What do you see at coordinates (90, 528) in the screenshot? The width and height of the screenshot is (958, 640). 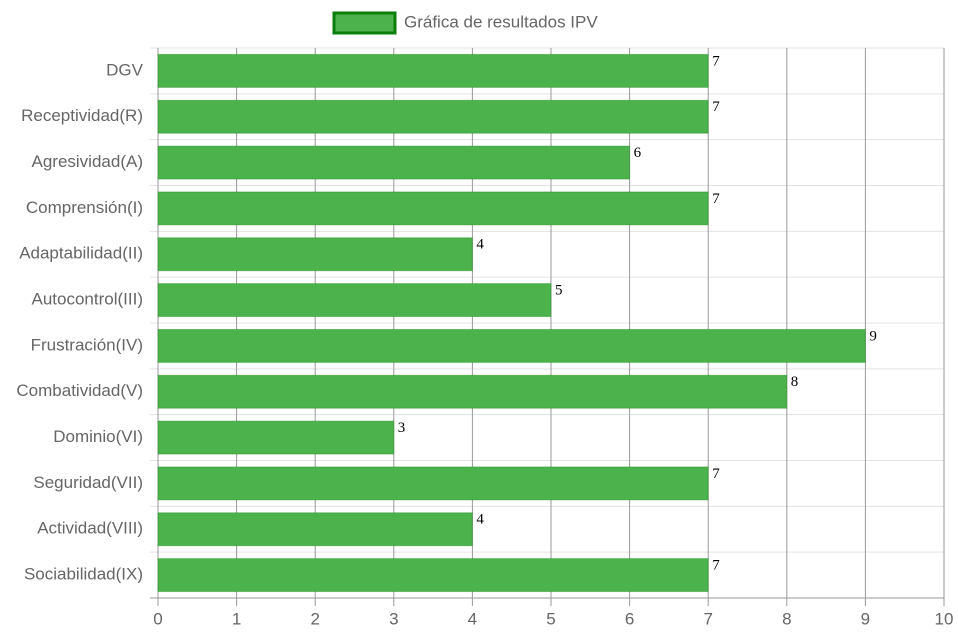 I see `y-tick-label: Actividad(VIII)` at bounding box center [90, 528].